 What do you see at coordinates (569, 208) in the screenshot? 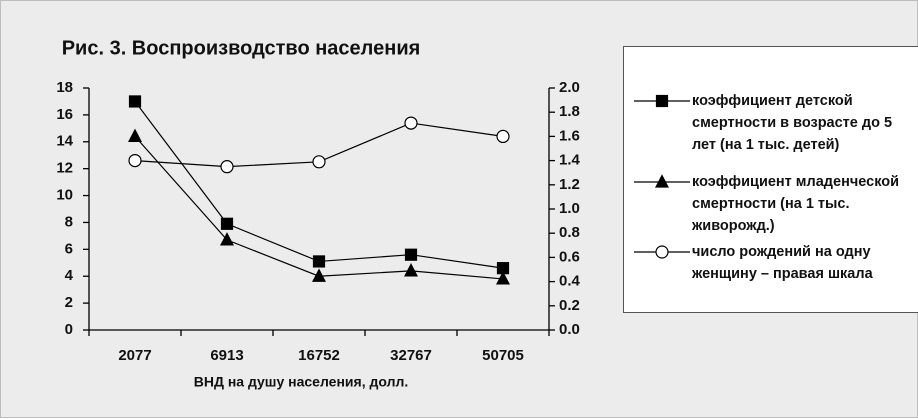
I see `y2-tick-label: 1.0` at bounding box center [569, 208].